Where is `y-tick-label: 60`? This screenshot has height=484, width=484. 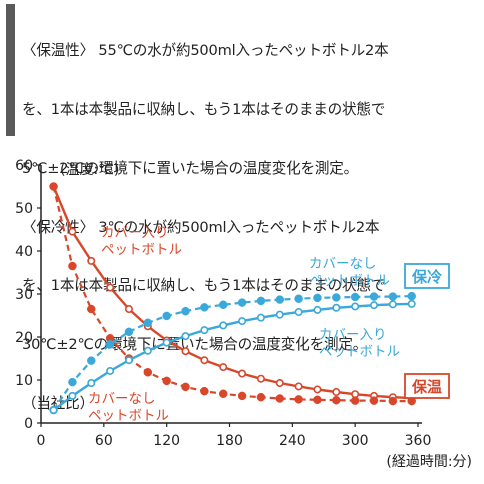
y-tick-label: 60 is located at coordinates (24, 166).